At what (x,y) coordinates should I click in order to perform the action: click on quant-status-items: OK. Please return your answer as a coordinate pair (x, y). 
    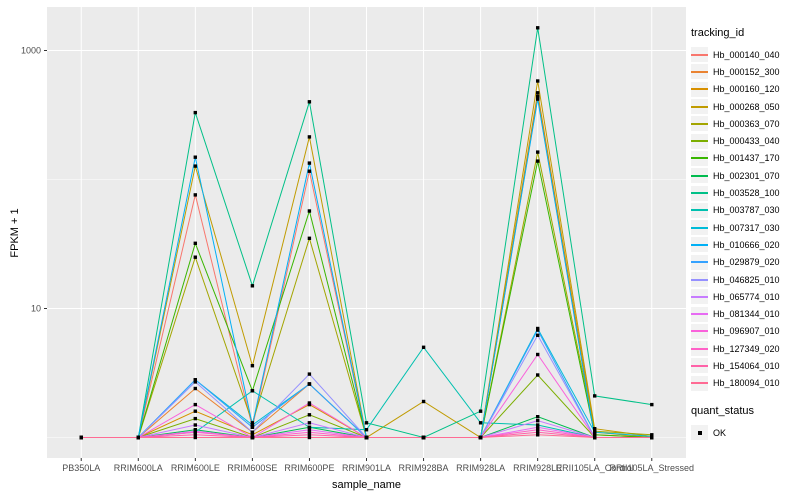
    Looking at the image, I should click on (735, 432).